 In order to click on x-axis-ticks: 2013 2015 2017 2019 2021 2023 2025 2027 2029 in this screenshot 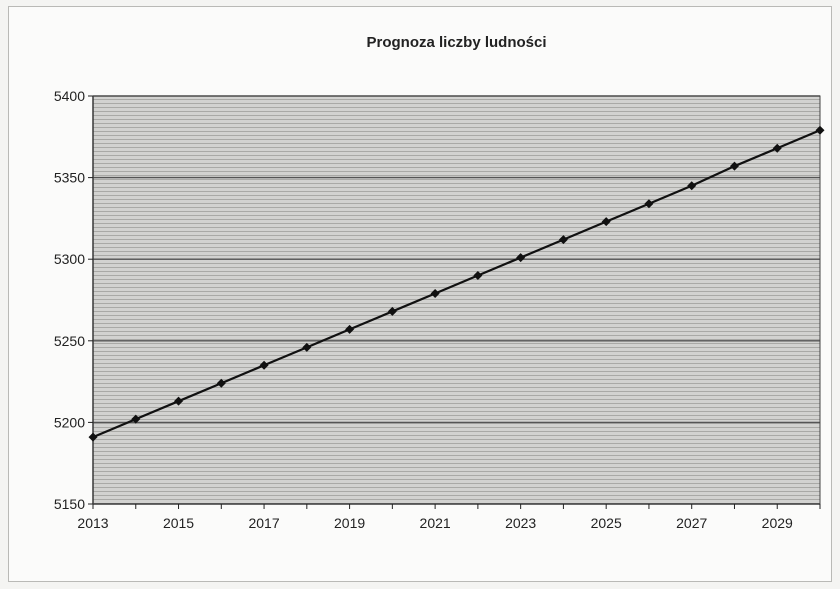, I will do `click(449, 517)`.